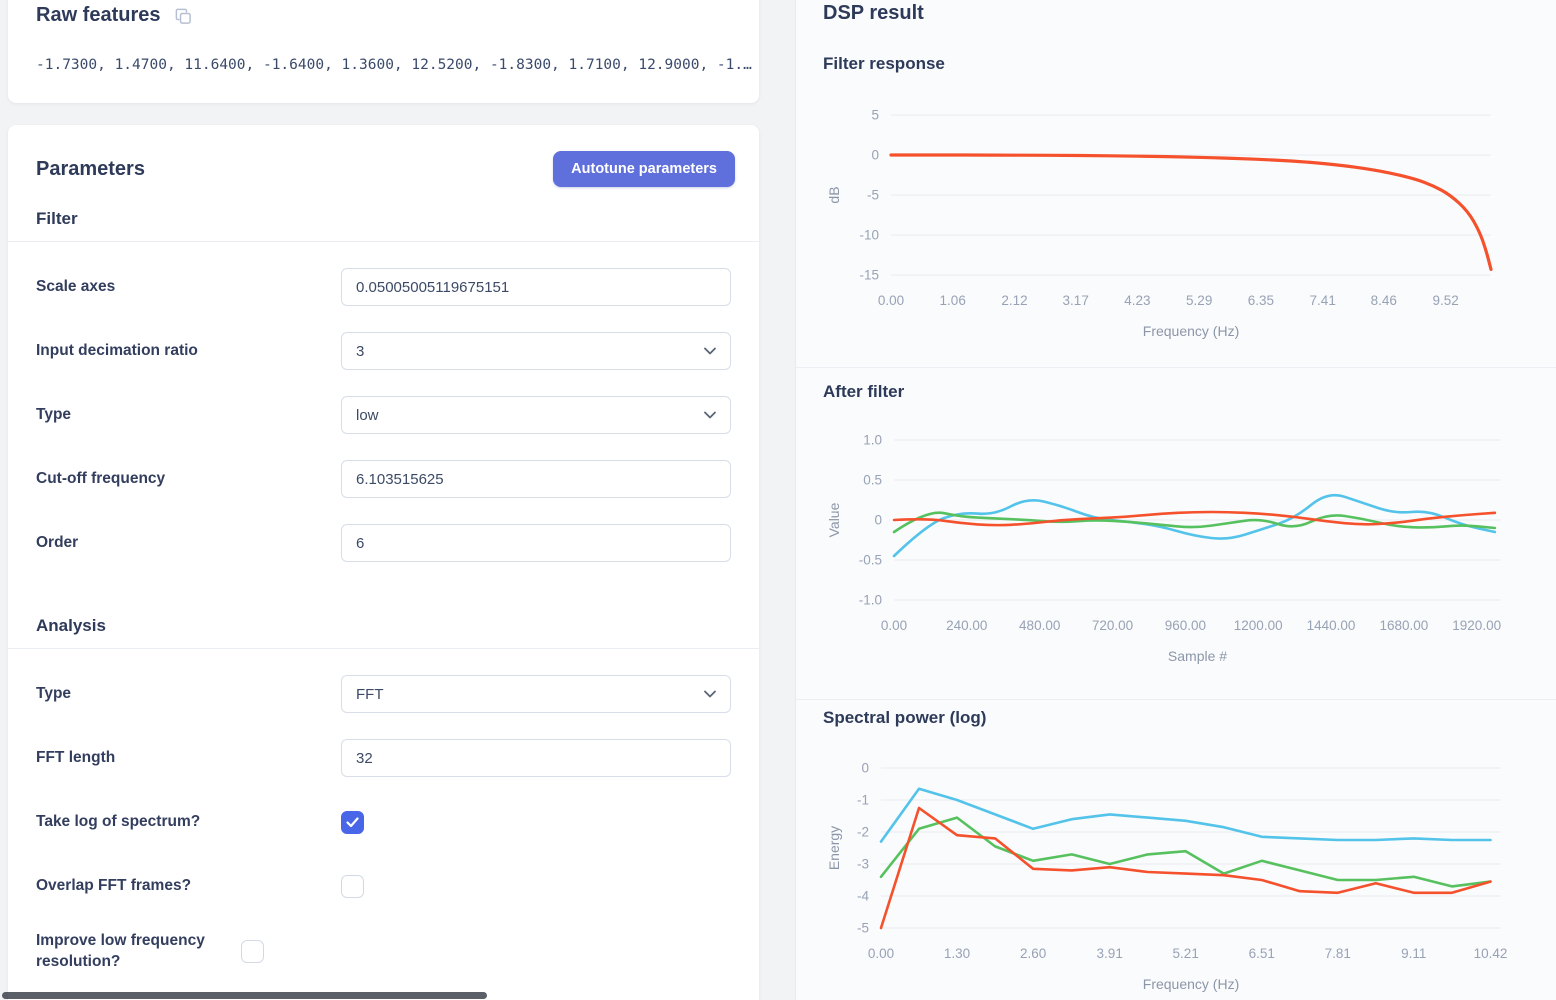 The height and width of the screenshot is (1000, 1556). What do you see at coordinates (834, 194) in the screenshot?
I see `svg-text: dB` at bounding box center [834, 194].